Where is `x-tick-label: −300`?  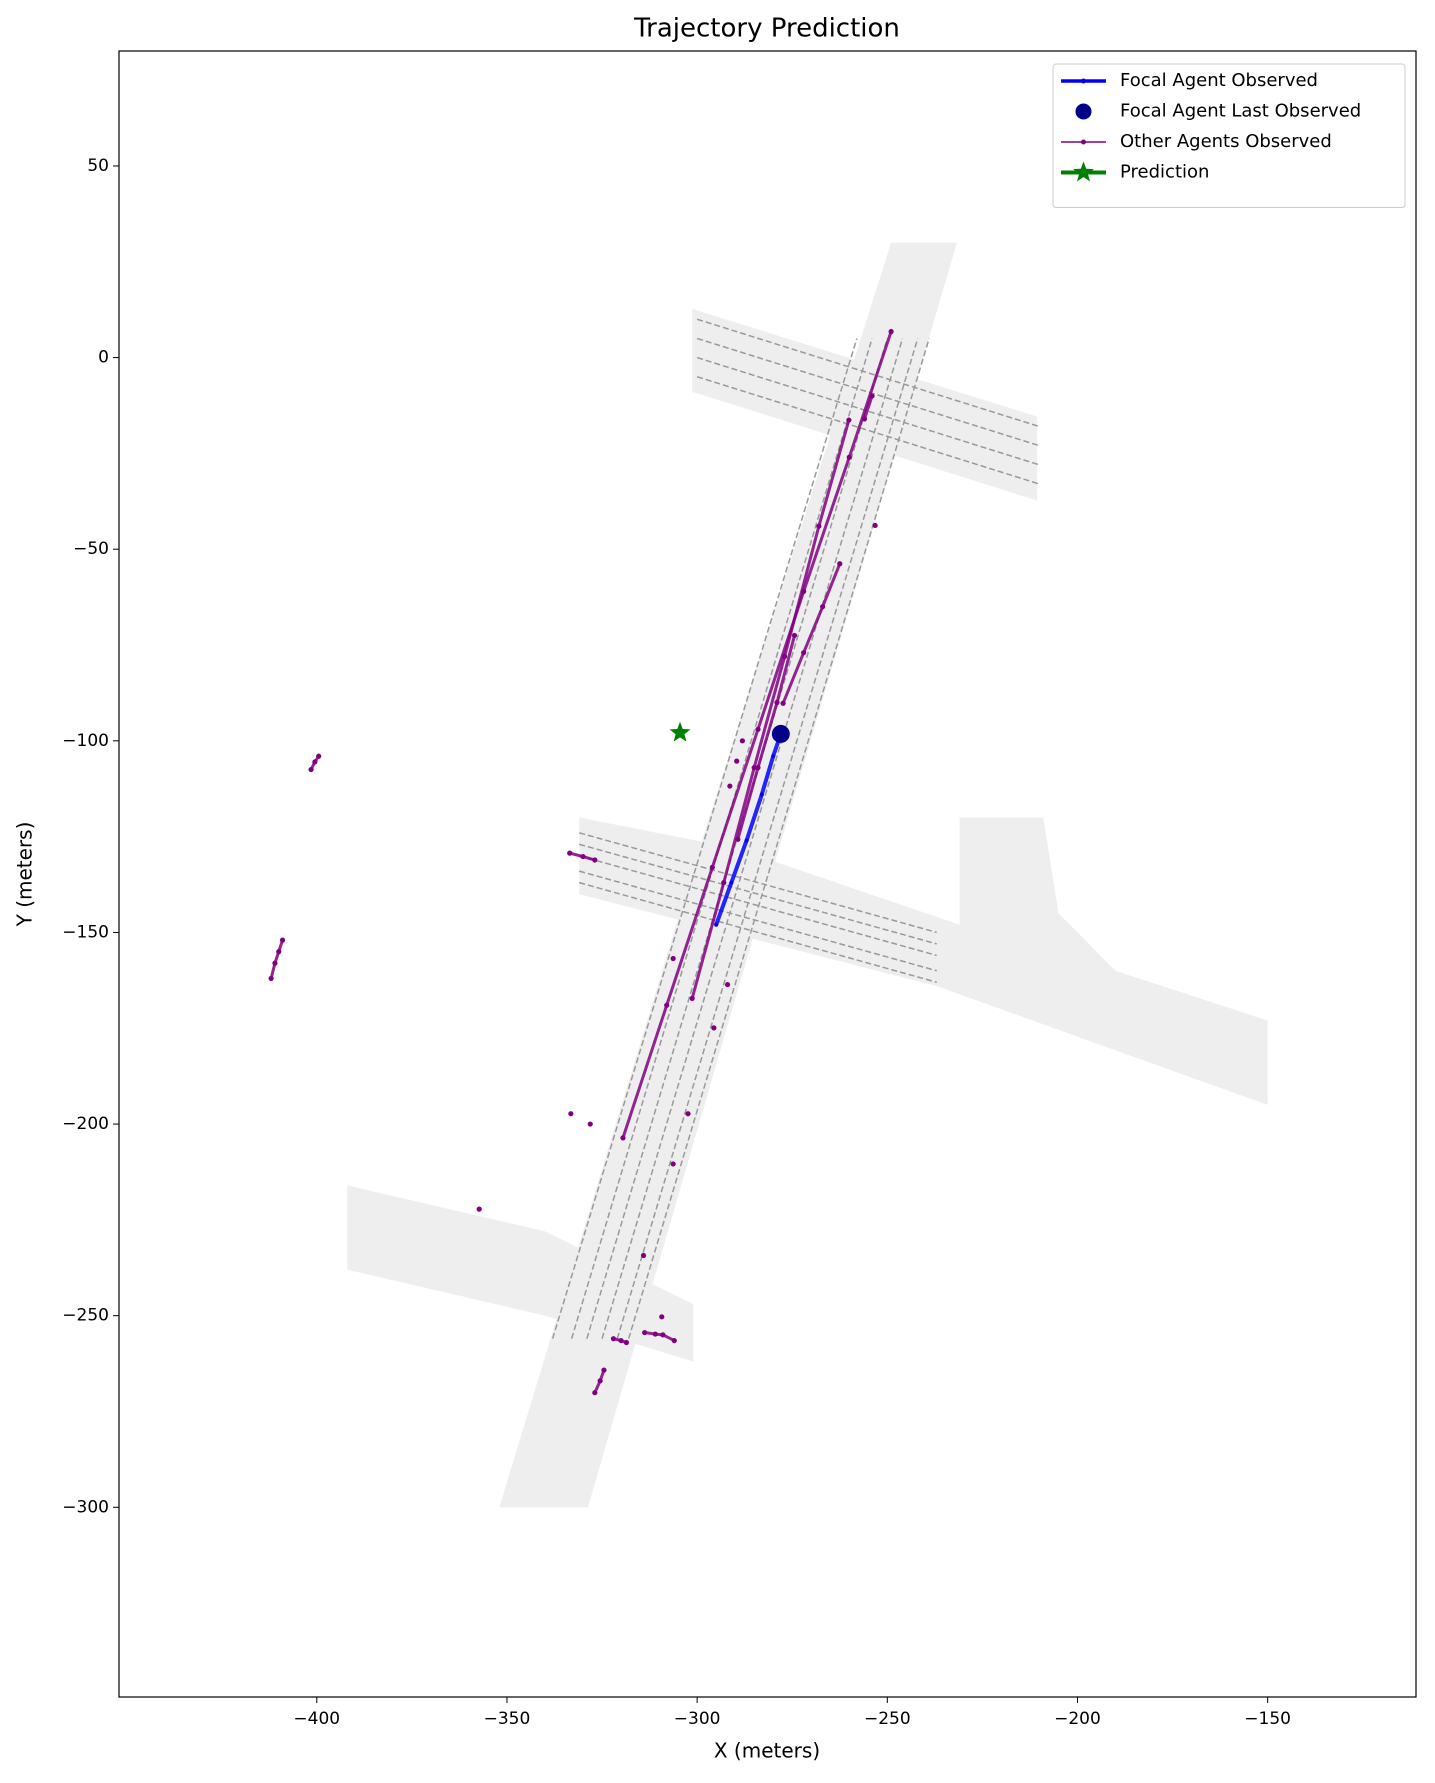
x-tick-label: −300 is located at coordinates (697, 1719).